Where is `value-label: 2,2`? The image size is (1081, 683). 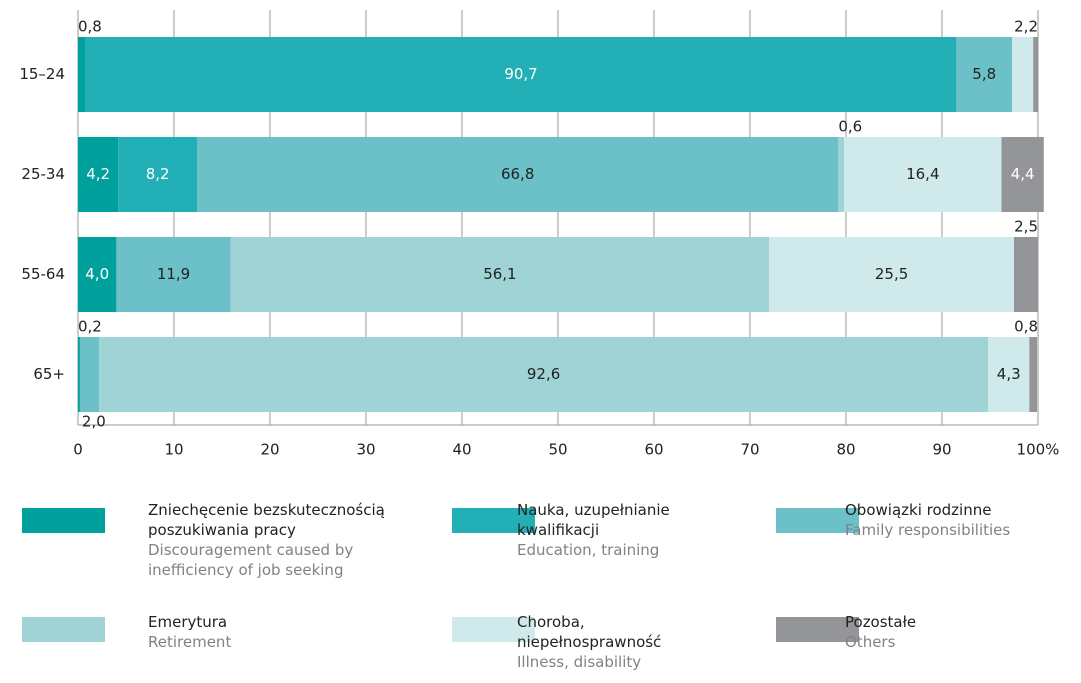 value-label: 2,2 is located at coordinates (1026, 27).